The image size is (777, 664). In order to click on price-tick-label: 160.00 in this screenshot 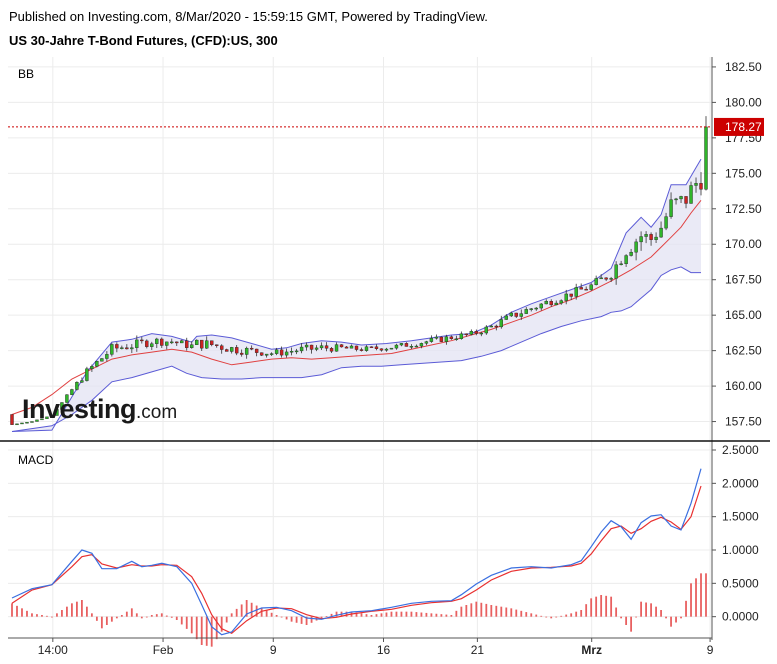, I will do `click(743, 386)`.